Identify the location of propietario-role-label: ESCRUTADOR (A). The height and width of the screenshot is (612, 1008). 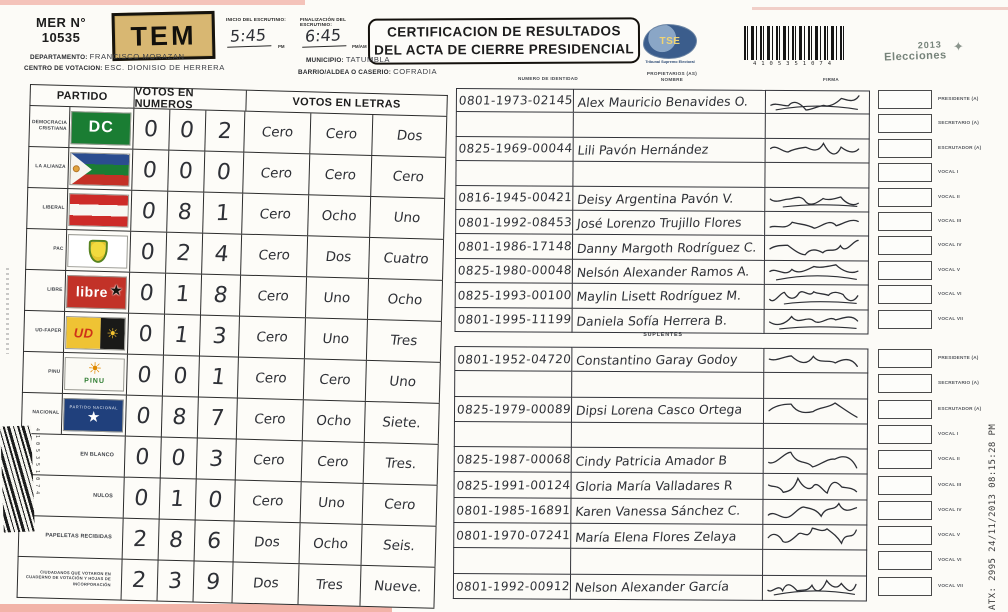
(960, 147).